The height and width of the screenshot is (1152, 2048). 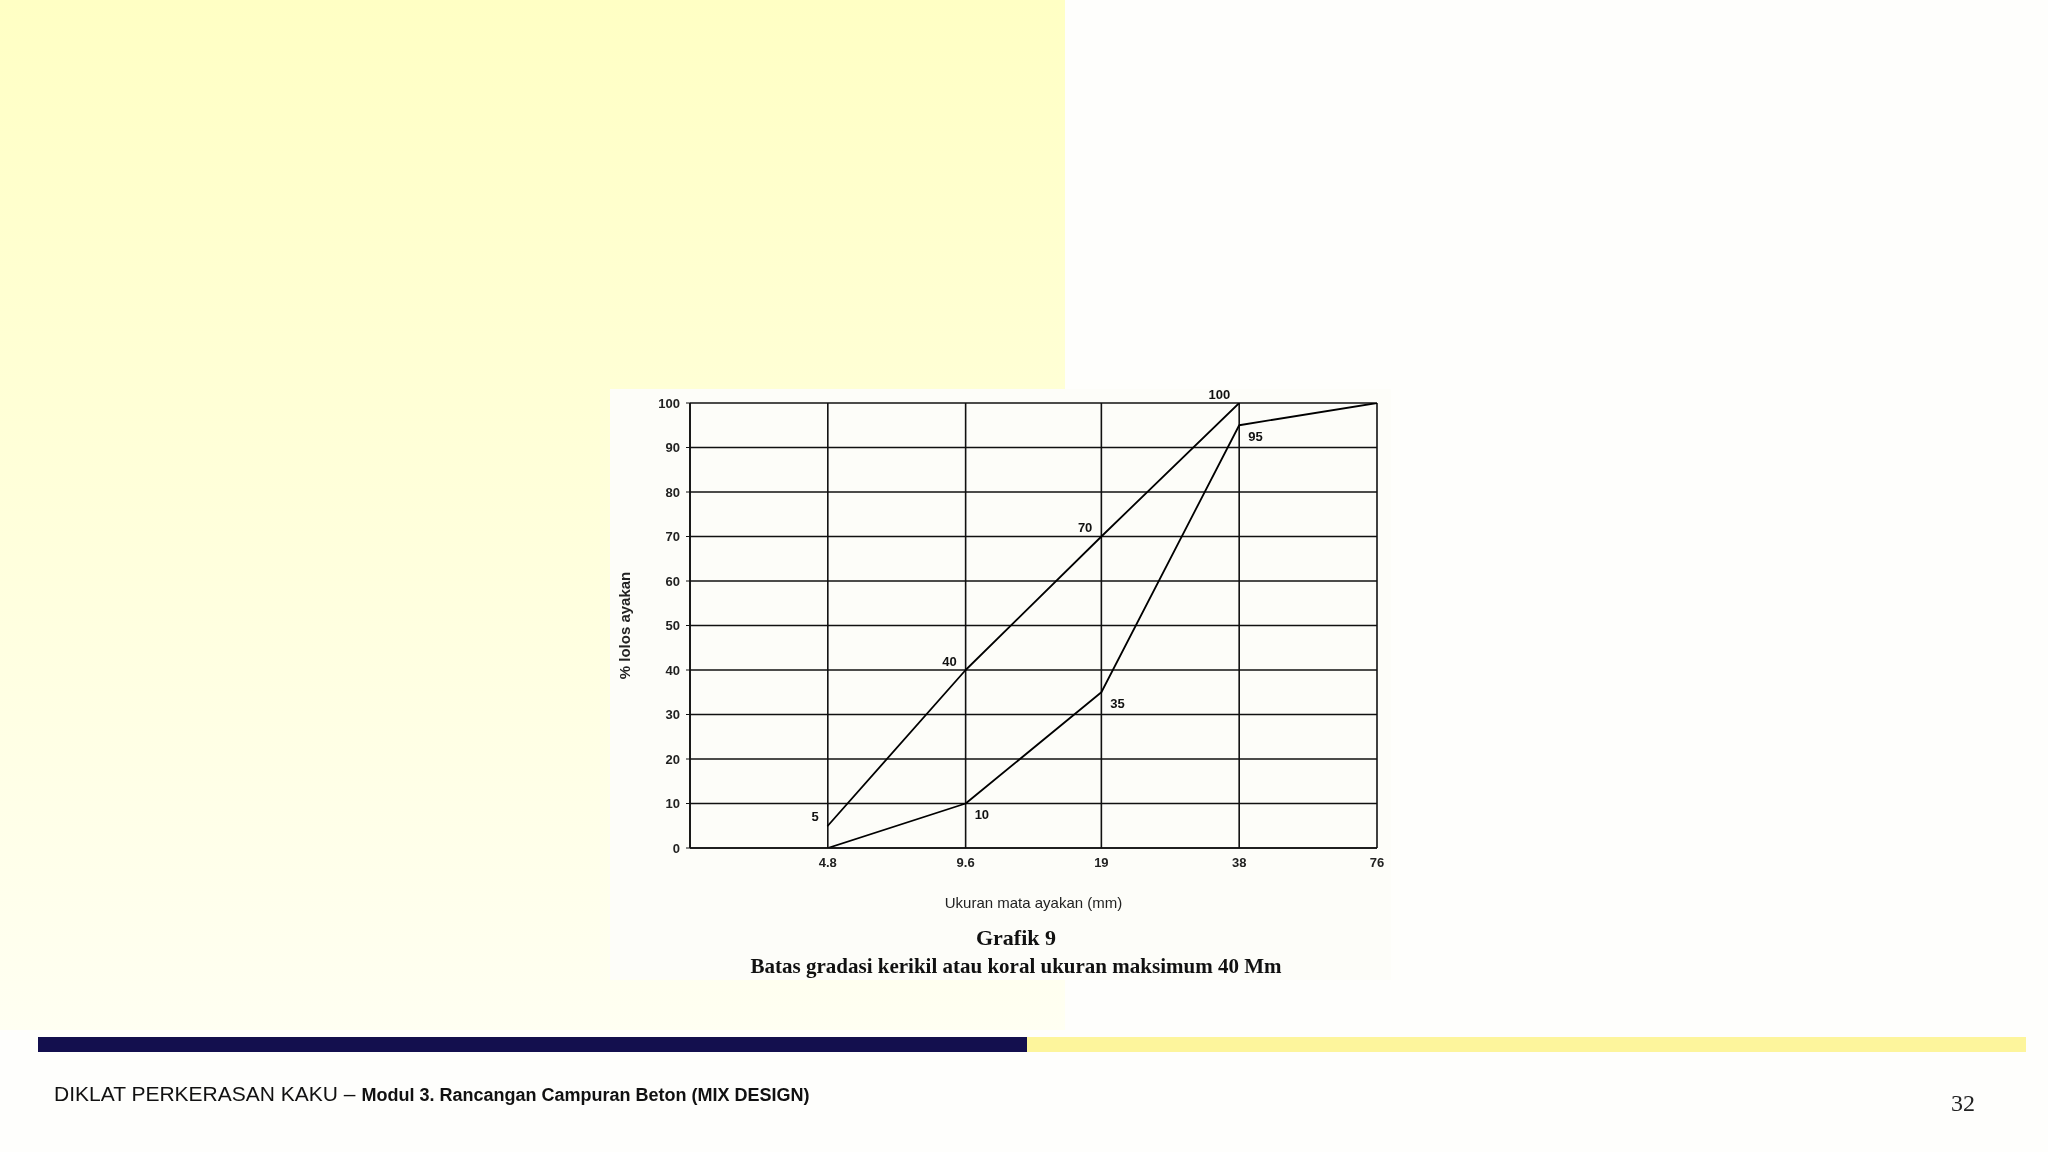 I want to click on x-tick-label: 76, so click(x=1377, y=863).